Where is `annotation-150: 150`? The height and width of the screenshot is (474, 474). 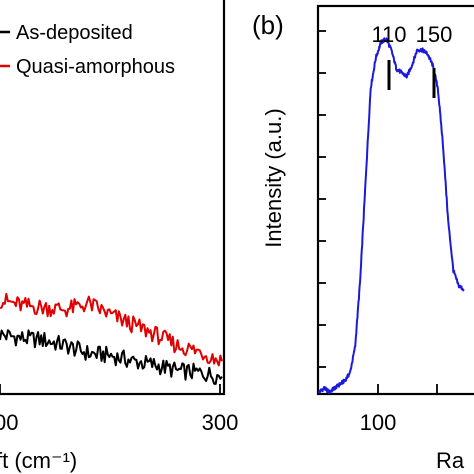
annotation-150: 150 is located at coordinates (434, 34).